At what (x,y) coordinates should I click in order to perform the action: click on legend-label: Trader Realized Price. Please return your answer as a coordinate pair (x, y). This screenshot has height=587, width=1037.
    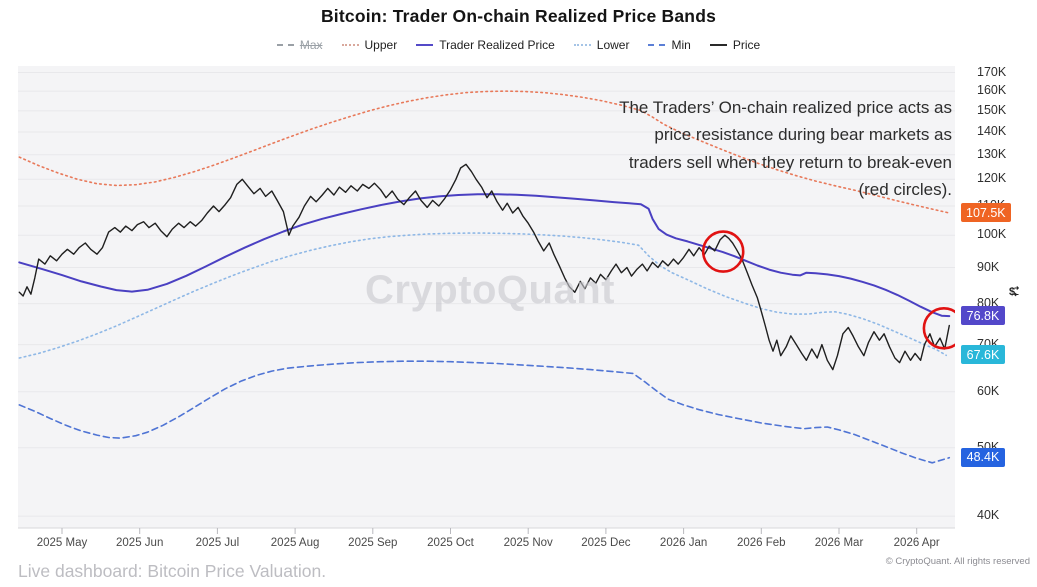
    Looking at the image, I should click on (497, 45).